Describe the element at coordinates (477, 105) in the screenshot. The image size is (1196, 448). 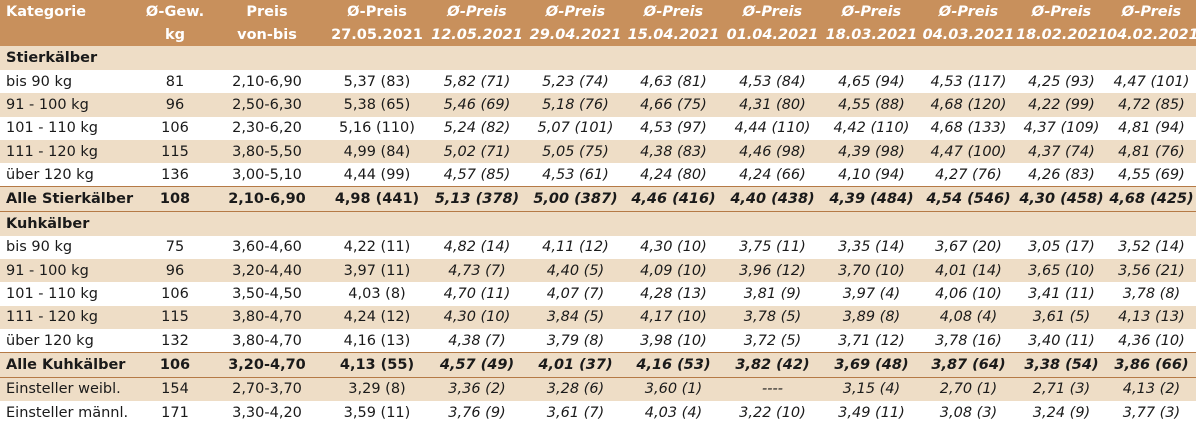
I see `table-cell: 5,46 (69)` at that location.